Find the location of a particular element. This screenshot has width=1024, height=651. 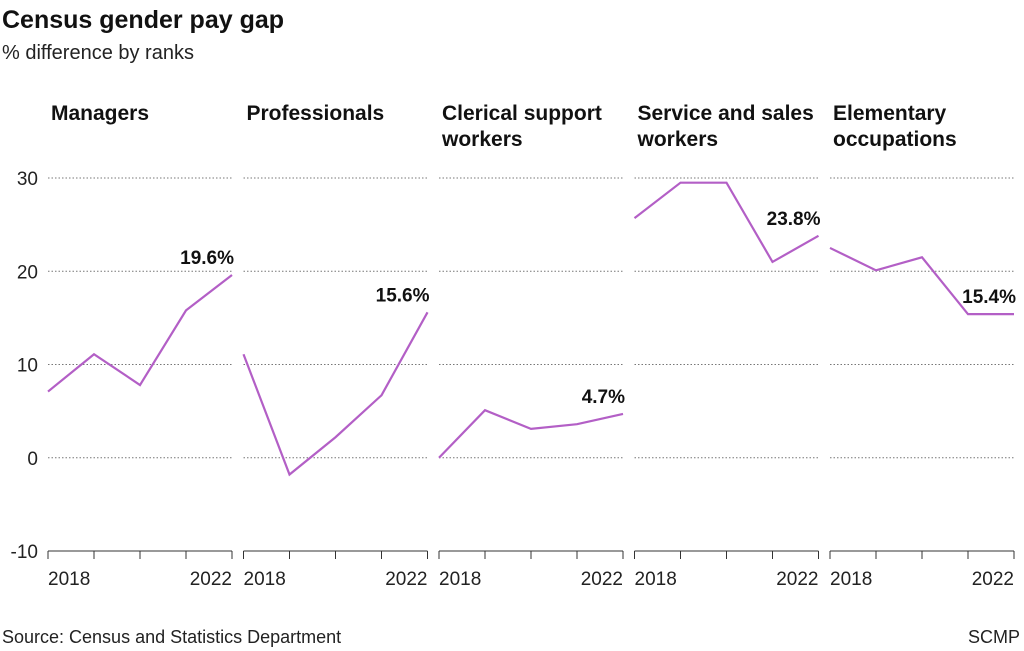

value-label: 4.7% is located at coordinates (603, 397).